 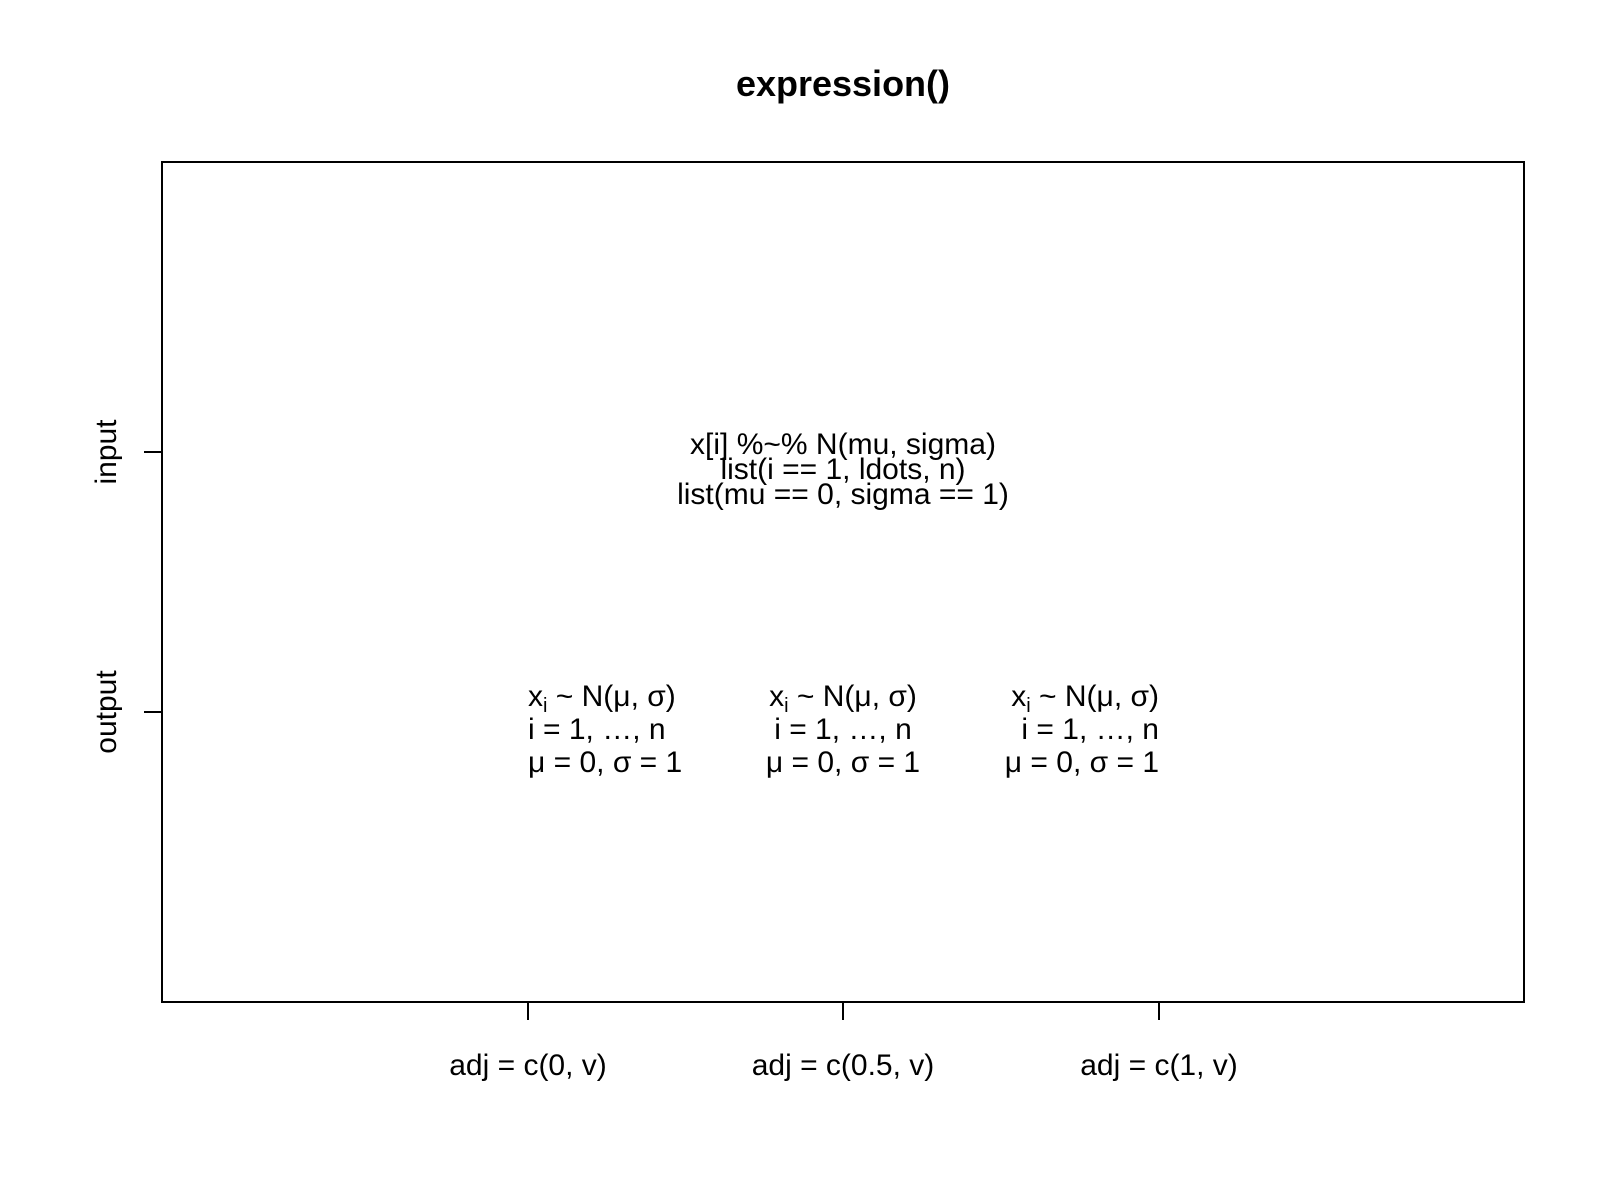 I want to click on input-expression: x[i] %~% N(mu, sigma), so click(x=843, y=444).